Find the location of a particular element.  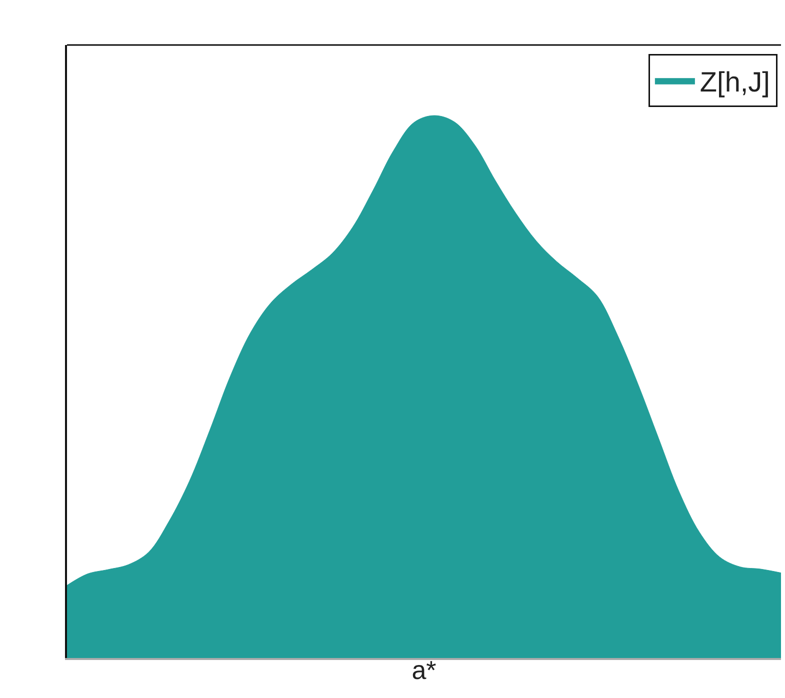

legend-label: Z[h,J] is located at coordinates (735, 82).